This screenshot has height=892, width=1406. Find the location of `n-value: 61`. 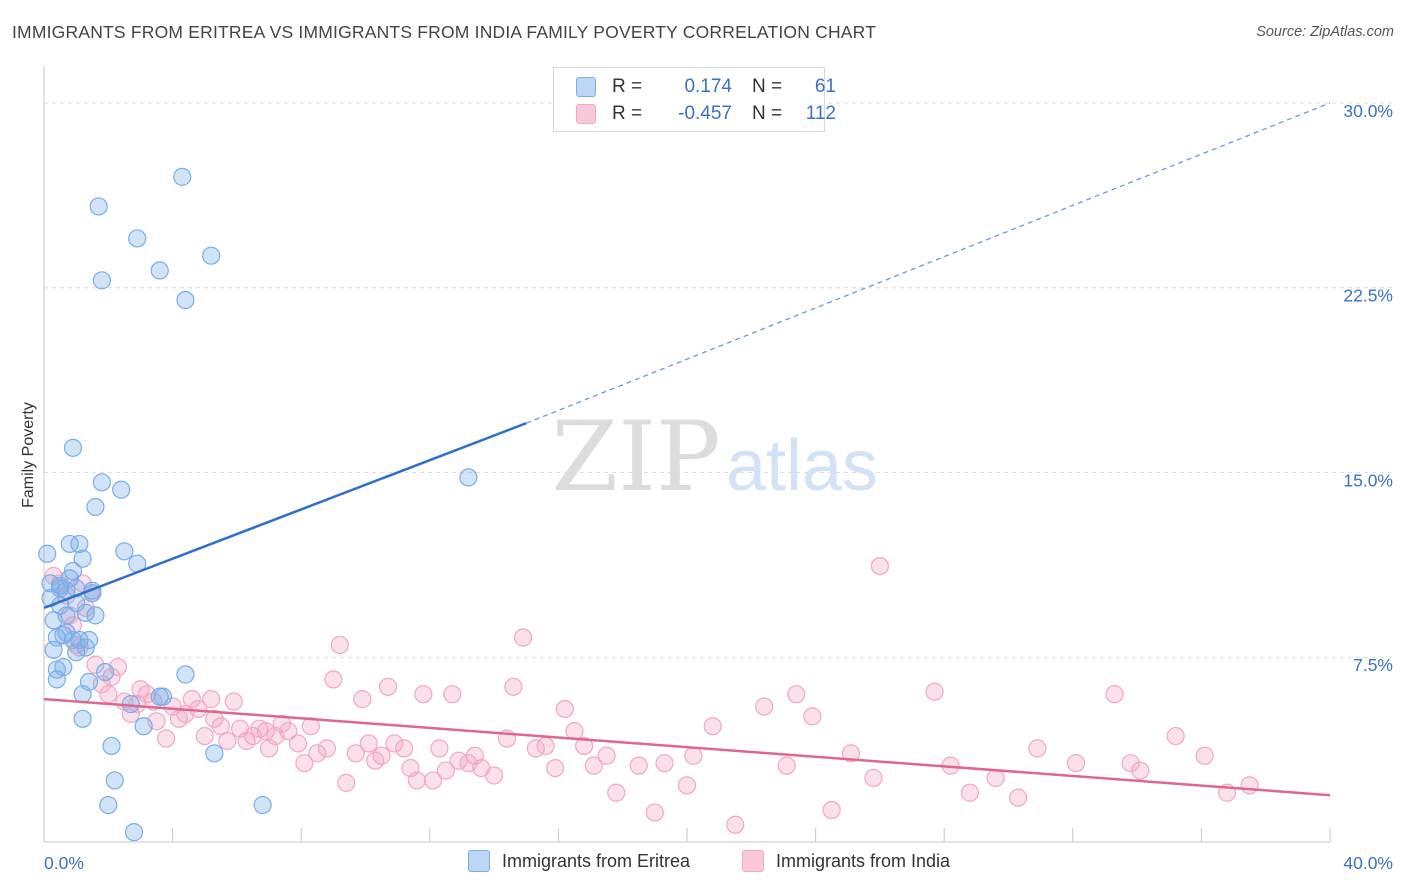

n-value: 61 is located at coordinates (825, 86).